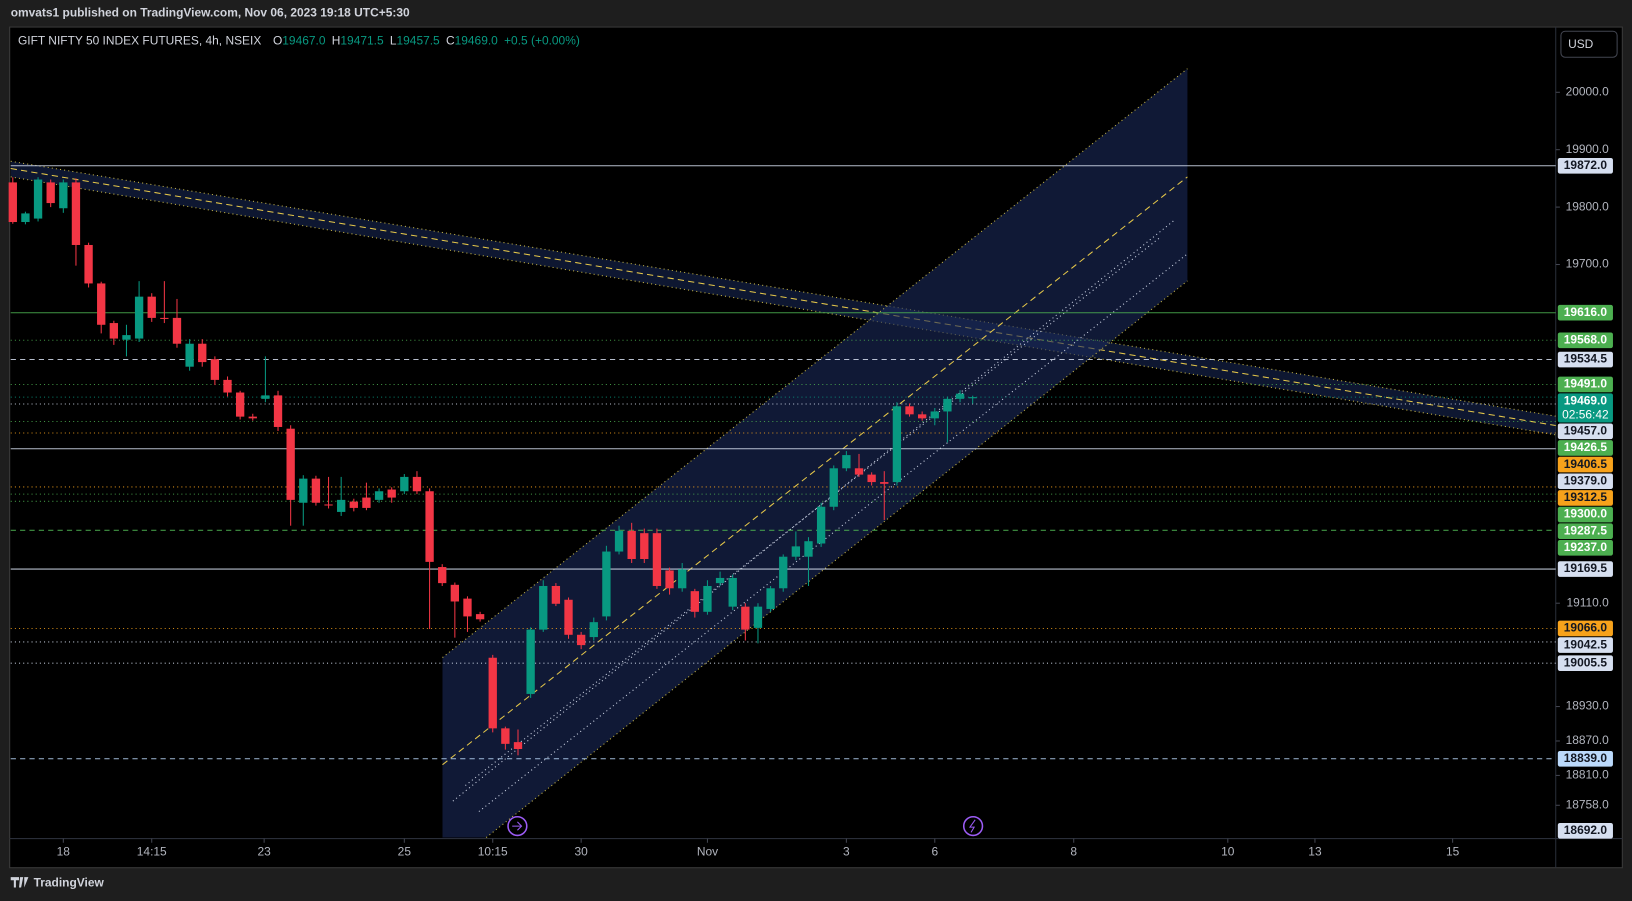  What do you see at coordinates (581, 851) in the screenshot?
I see `x-tick-label: 30` at bounding box center [581, 851].